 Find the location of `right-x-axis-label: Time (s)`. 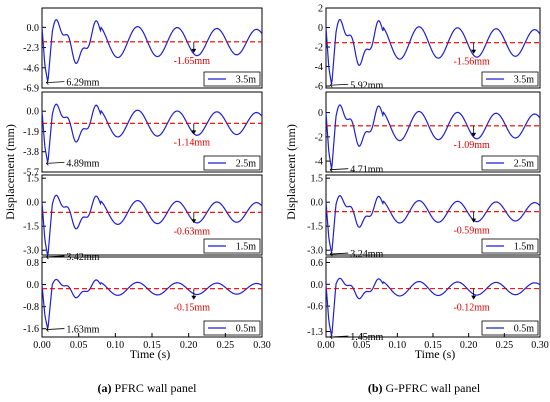

right-x-axis-label: Time (s) is located at coordinates (435, 354).